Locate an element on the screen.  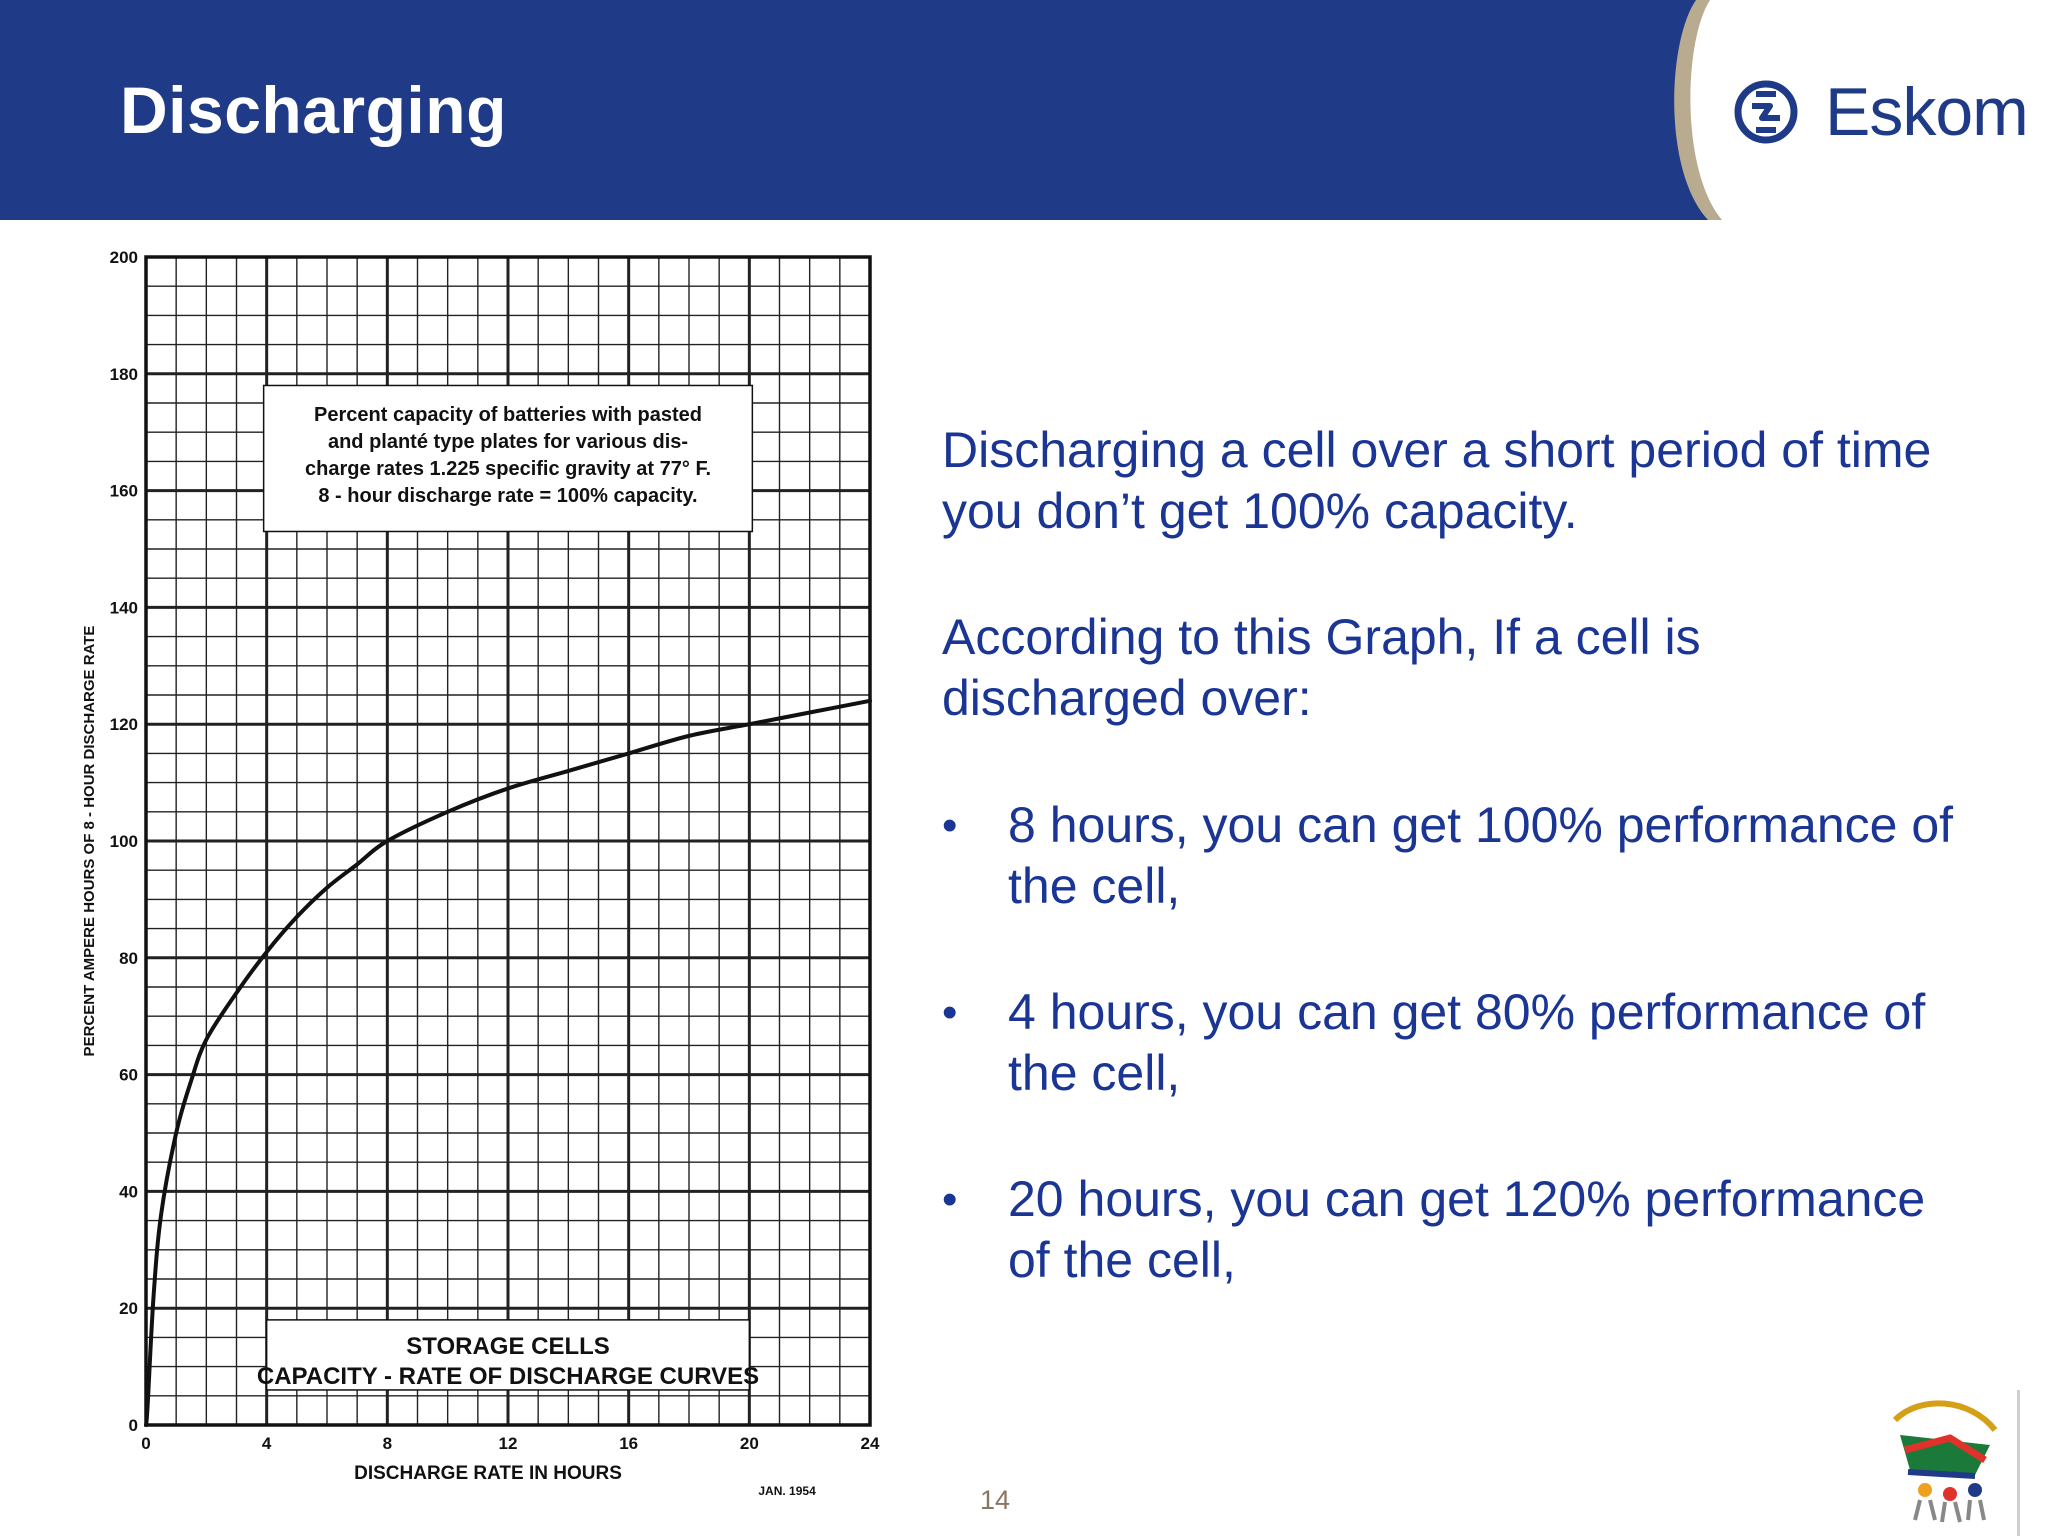
chart-subtitle: CAPACITY - RATE OF DISCHARGE CURVES is located at coordinates (508, 1376).